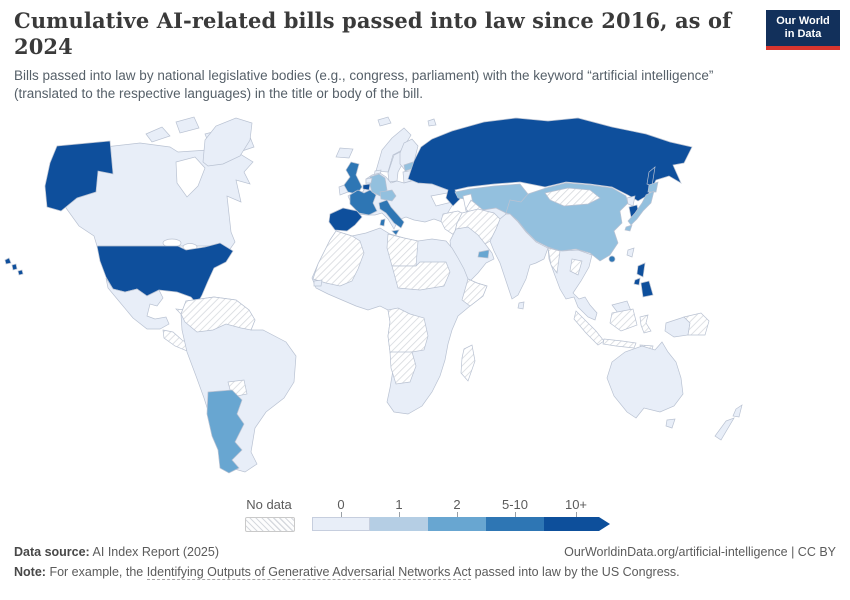 The width and height of the screenshot is (850, 600). Describe the element at coordinates (190, 177) in the screenshot. I see `hudson-bay` at that location.